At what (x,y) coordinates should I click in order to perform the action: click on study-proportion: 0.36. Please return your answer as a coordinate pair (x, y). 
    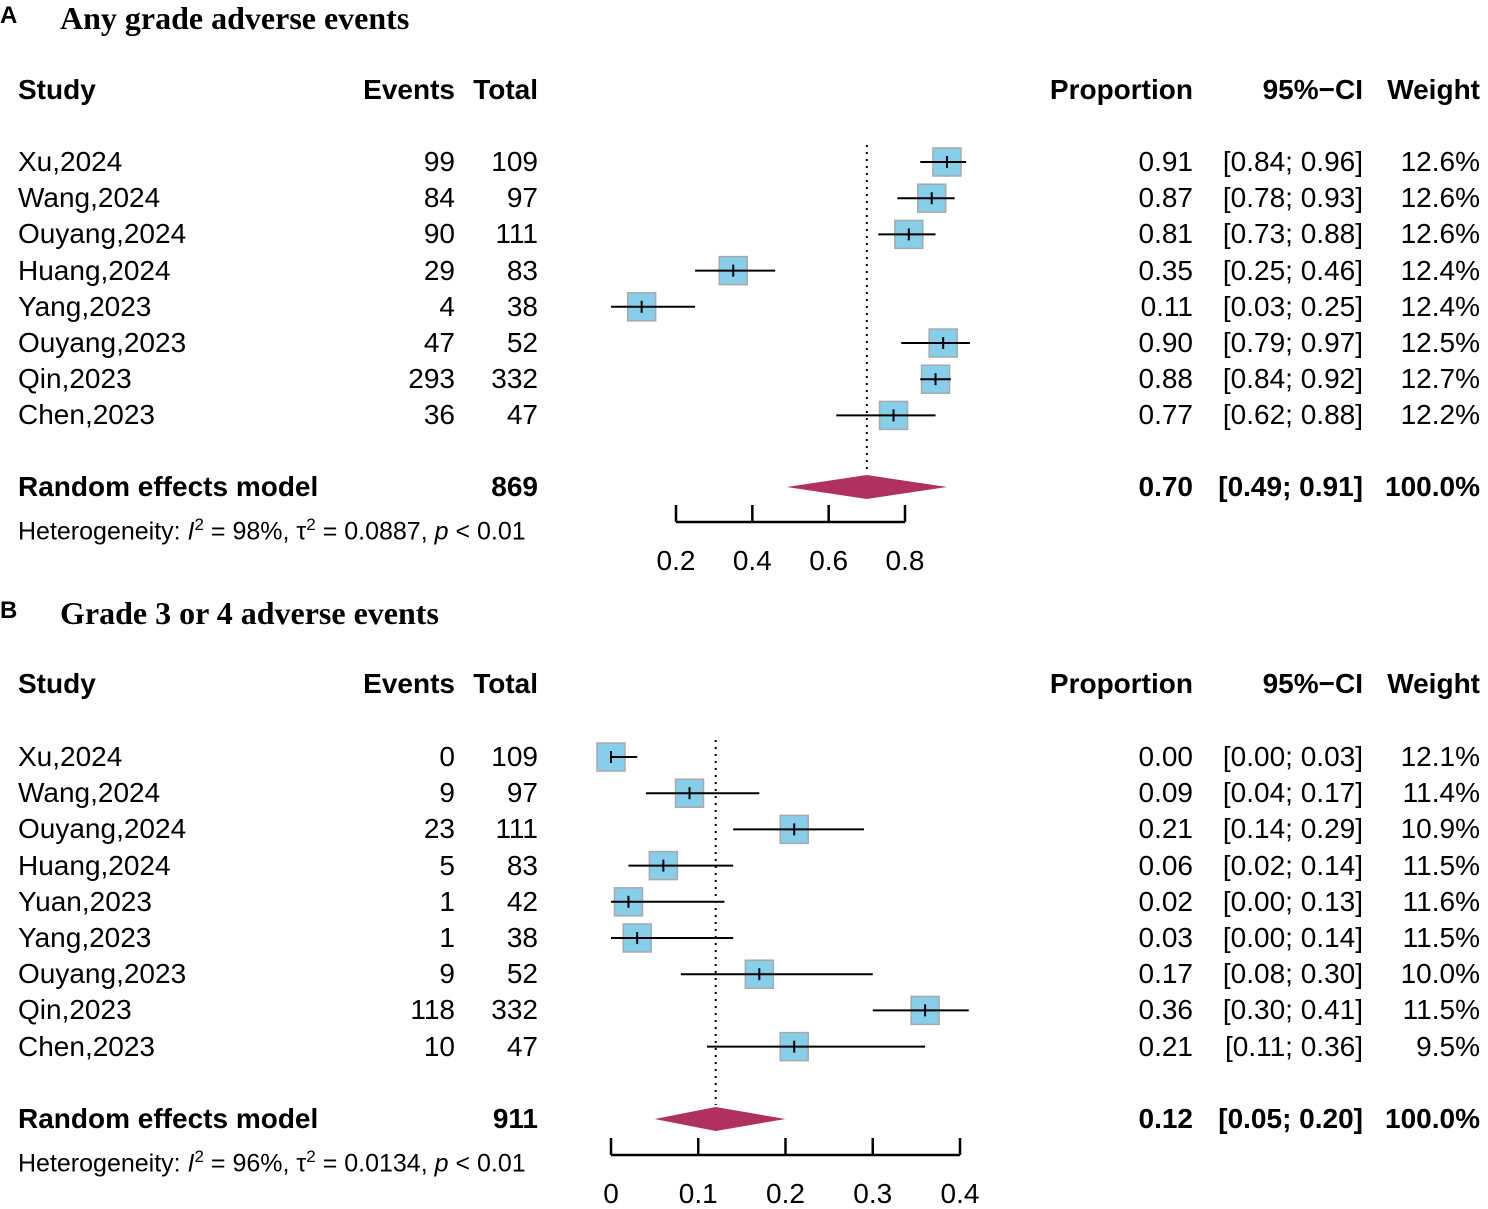
    Looking at the image, I should click on (1166, 1010).